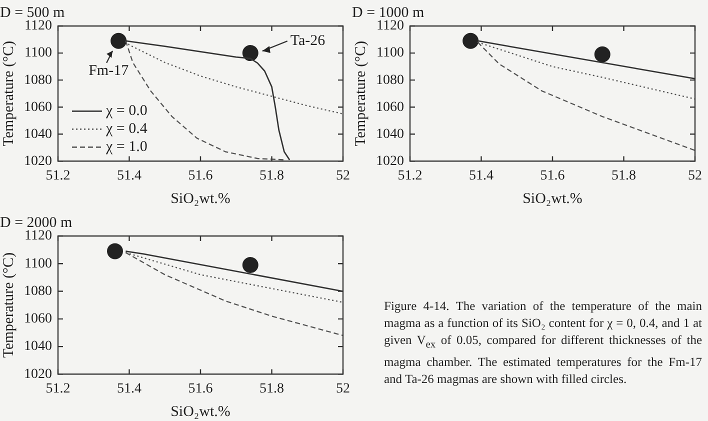 The height and width of the screenshot is (421, 708). I want to click on legend-label: χ = 0.0, so click(126, 111).